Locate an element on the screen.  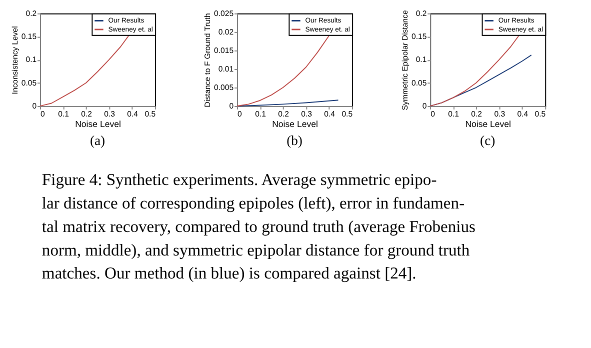
text: (a) is located at coordinates (98, 140).